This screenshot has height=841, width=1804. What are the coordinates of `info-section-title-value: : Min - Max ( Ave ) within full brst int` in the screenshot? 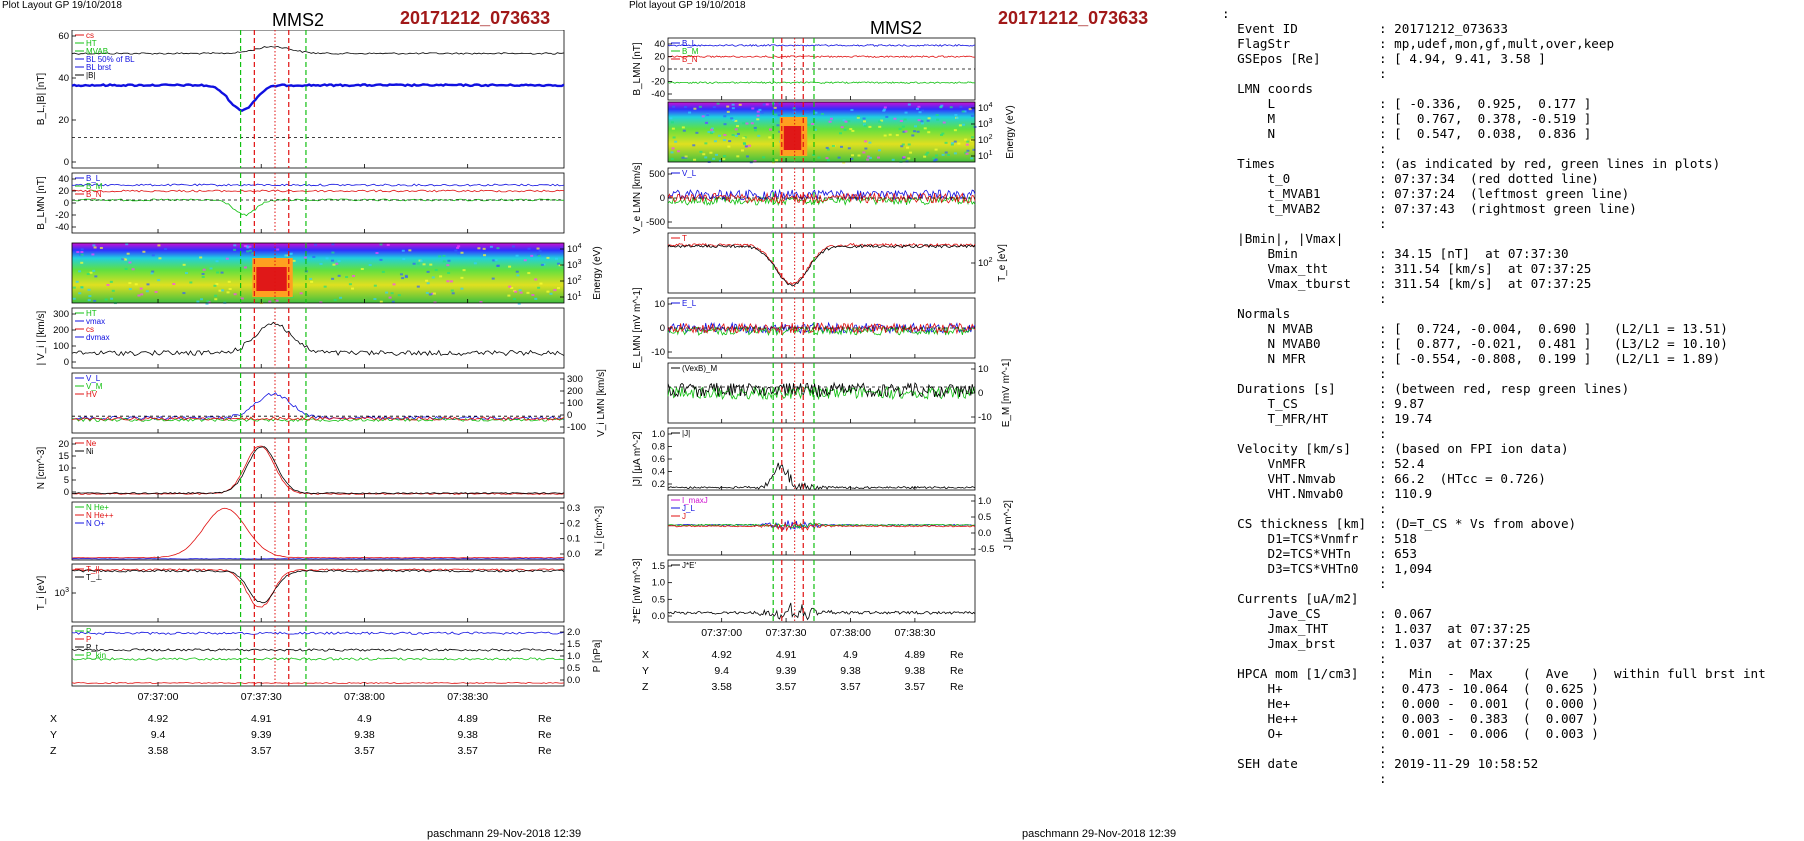 It's located at (1572, 673).